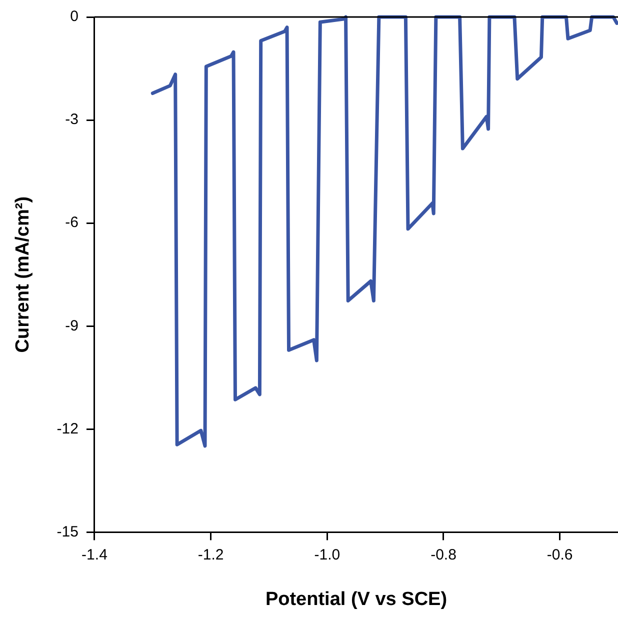  Describe the element at coordinates (356, 599) in the screenshot. I see `x-axis-title: Potential (V vs SCE)` at that location.